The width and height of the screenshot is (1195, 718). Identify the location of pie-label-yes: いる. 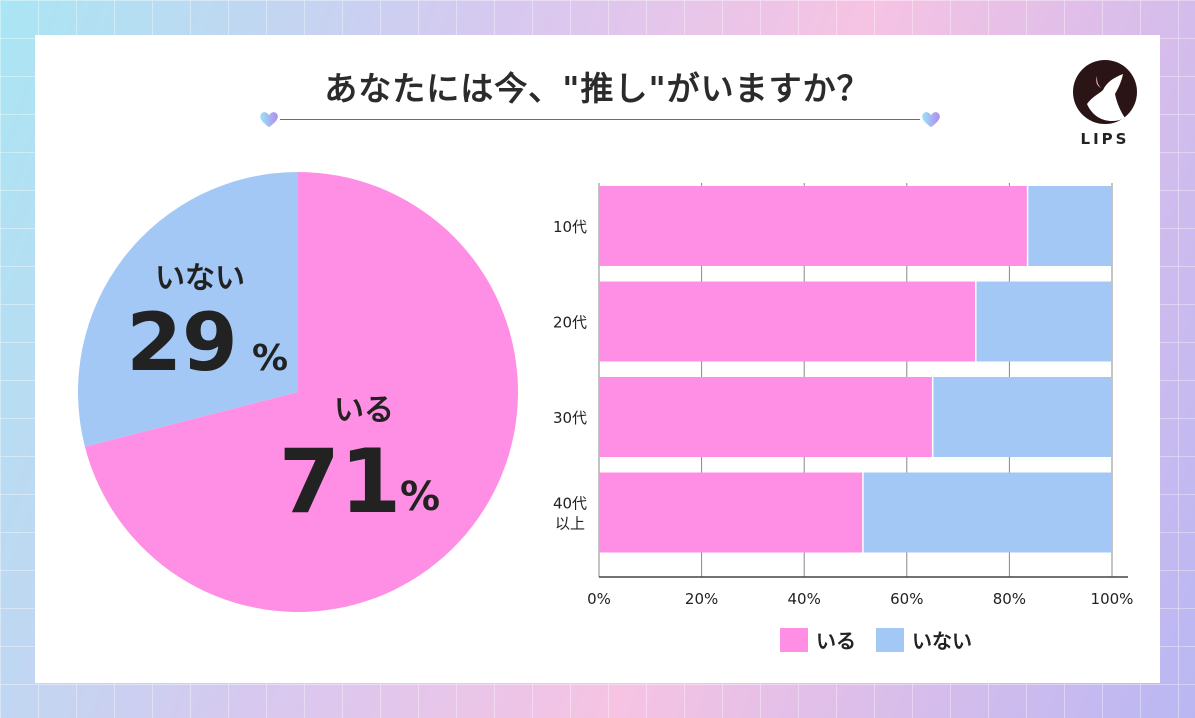
(364, 410).